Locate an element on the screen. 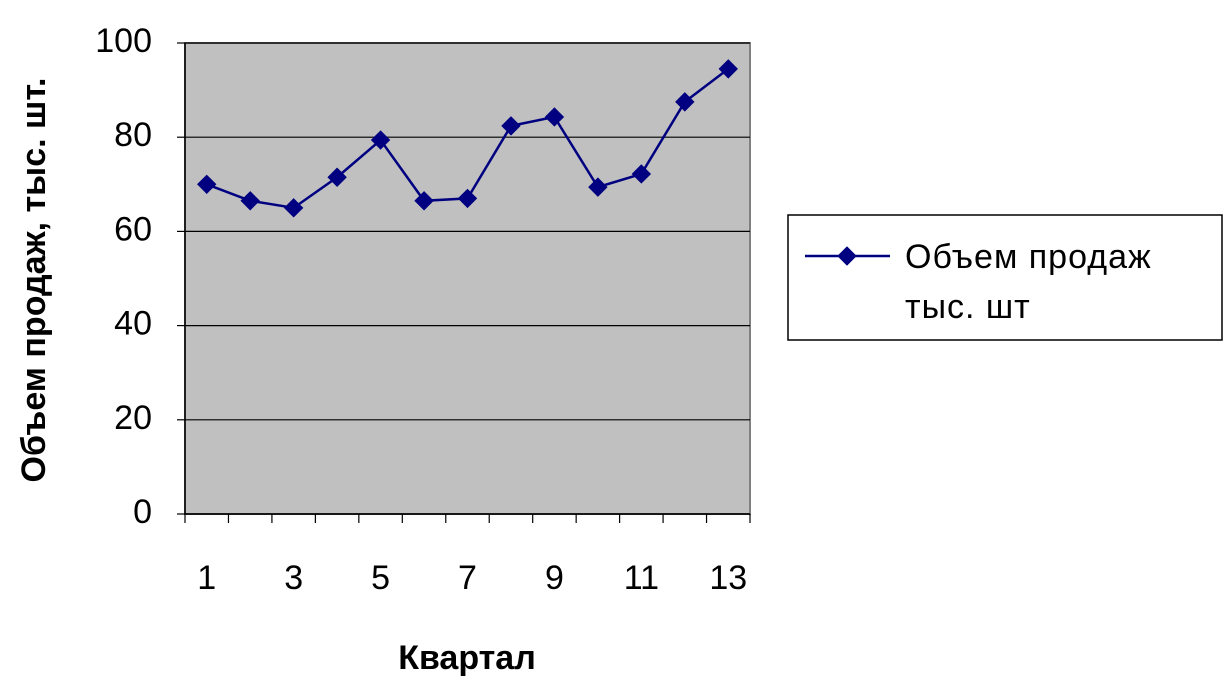 The width and height of the screenshot is (1223, 684). y-tick-label: 20 is located at coordinates (133, 418).